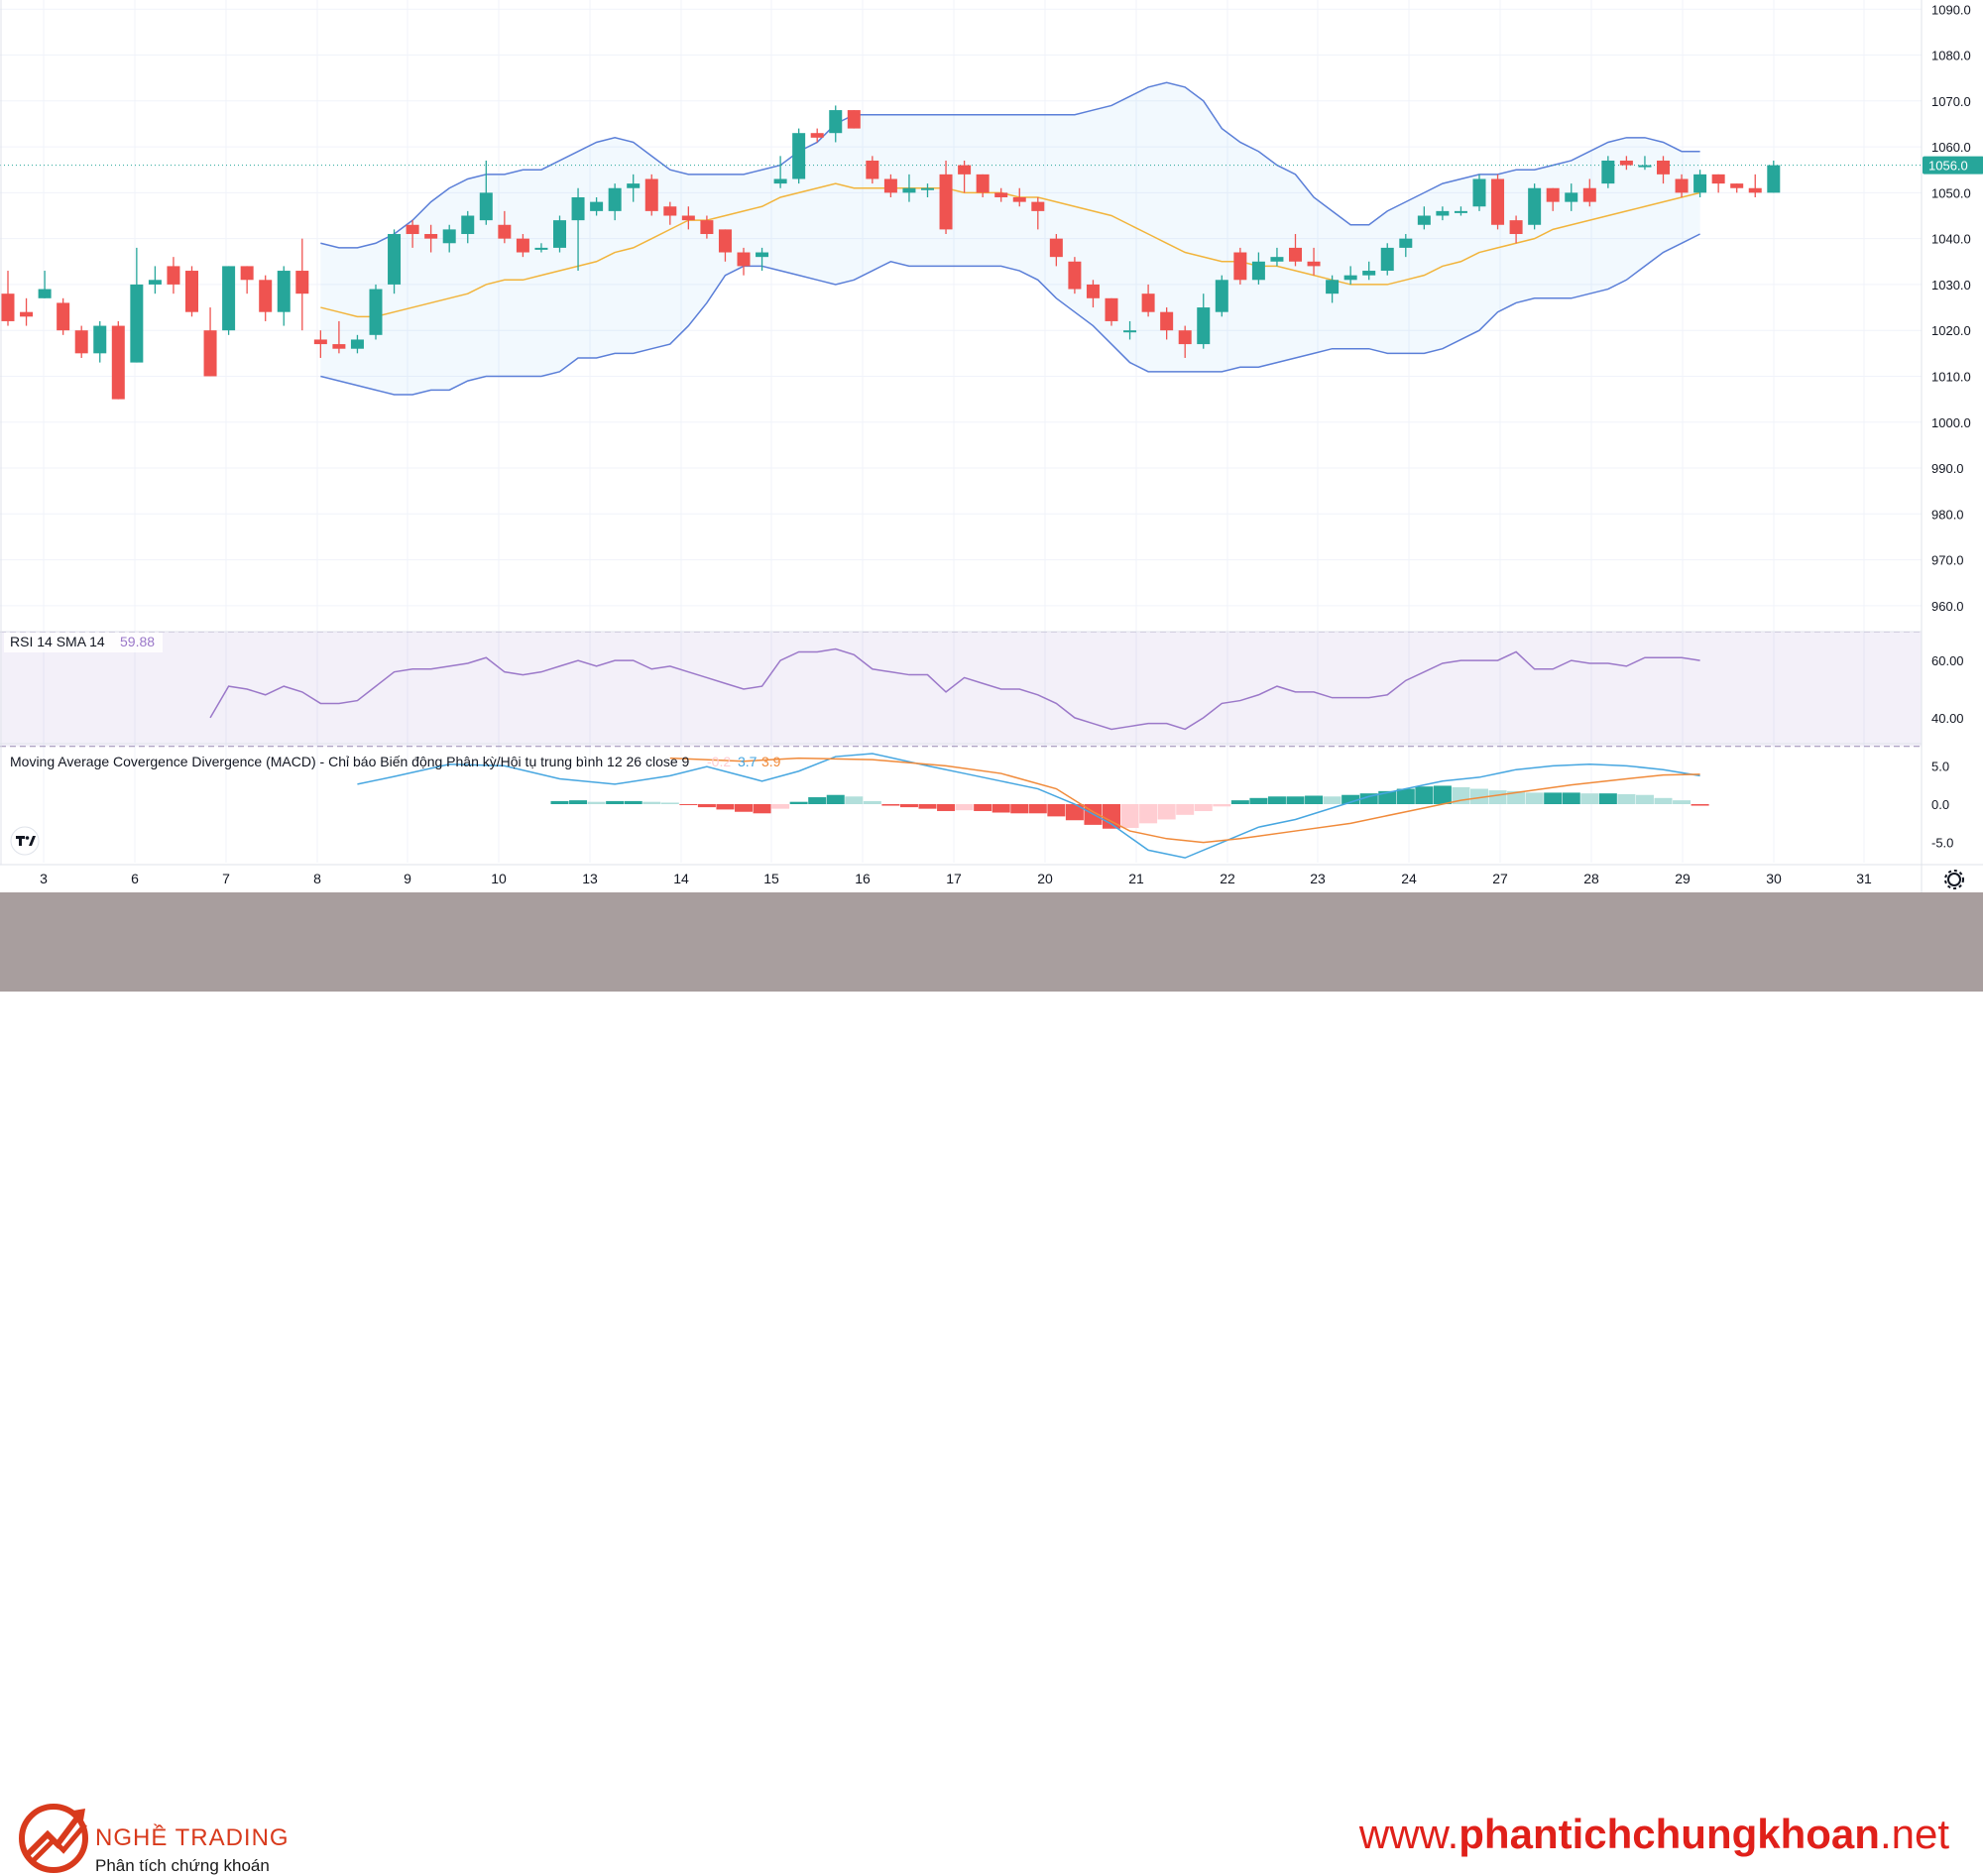  What do you see at coordinates (1953, 165) in the screenshot?
I see `last-price-tag-bg` at bounding box center [1953, 165].